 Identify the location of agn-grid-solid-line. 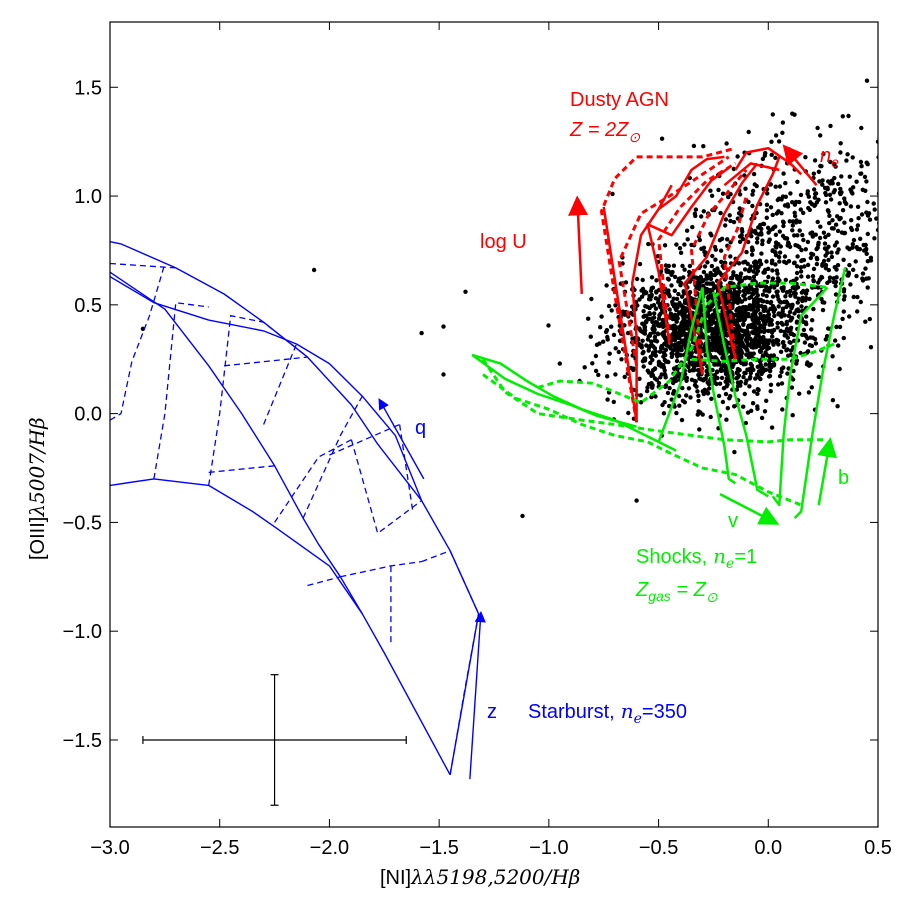
(620, 314).